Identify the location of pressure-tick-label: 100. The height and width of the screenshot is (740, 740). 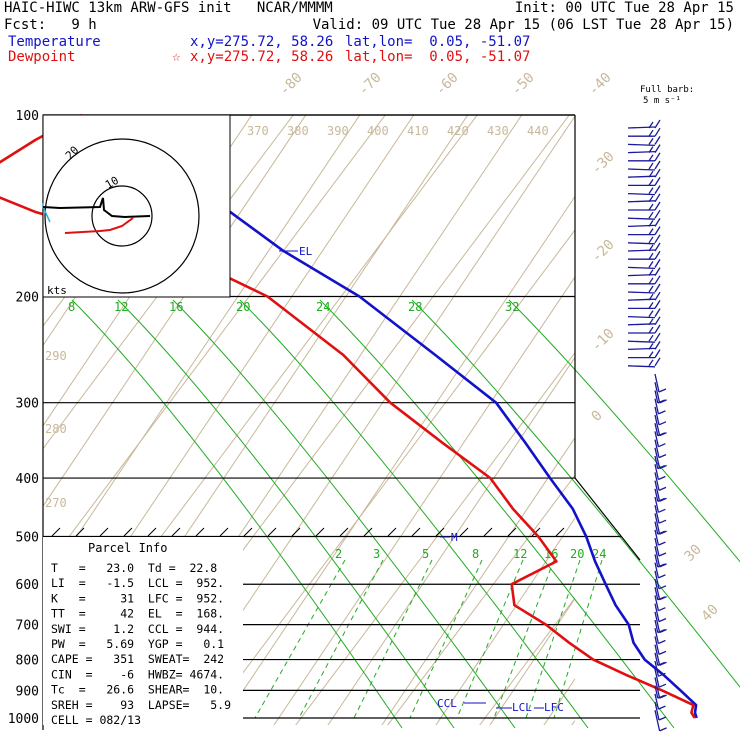
(27, 116).